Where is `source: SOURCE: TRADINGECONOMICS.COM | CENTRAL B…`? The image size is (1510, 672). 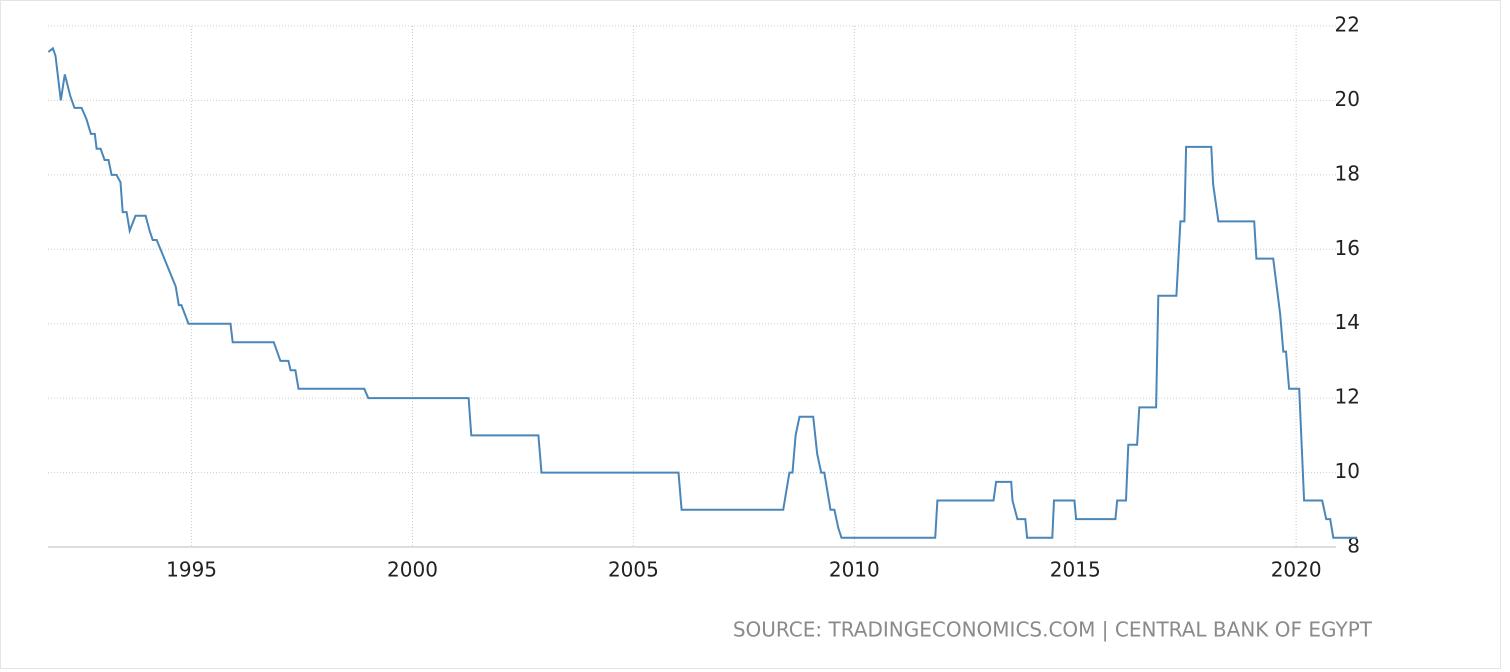 source: SOURCE: TRADINGECONOMICS.COM | CENTRAL B… is located at coordinates (1053, 630).